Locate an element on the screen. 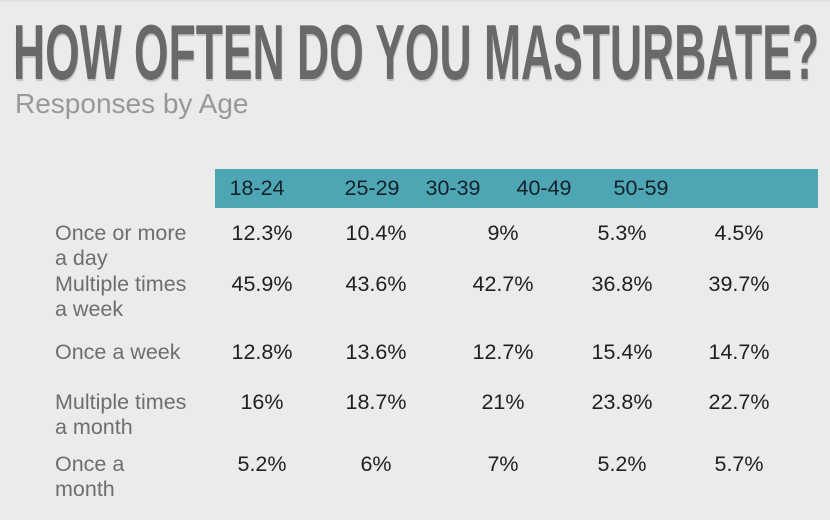 This screenshot has height=520, width=830. row-label-line: month is located at coordinates (85, 489).